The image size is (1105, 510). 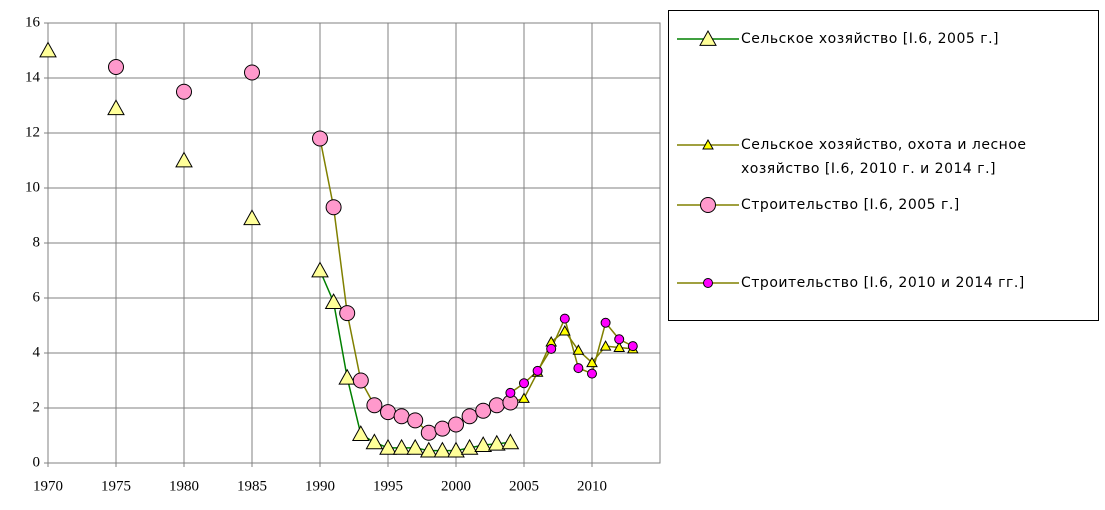 I want to click on y-tick-label: 16, so click(x=33, y=22).